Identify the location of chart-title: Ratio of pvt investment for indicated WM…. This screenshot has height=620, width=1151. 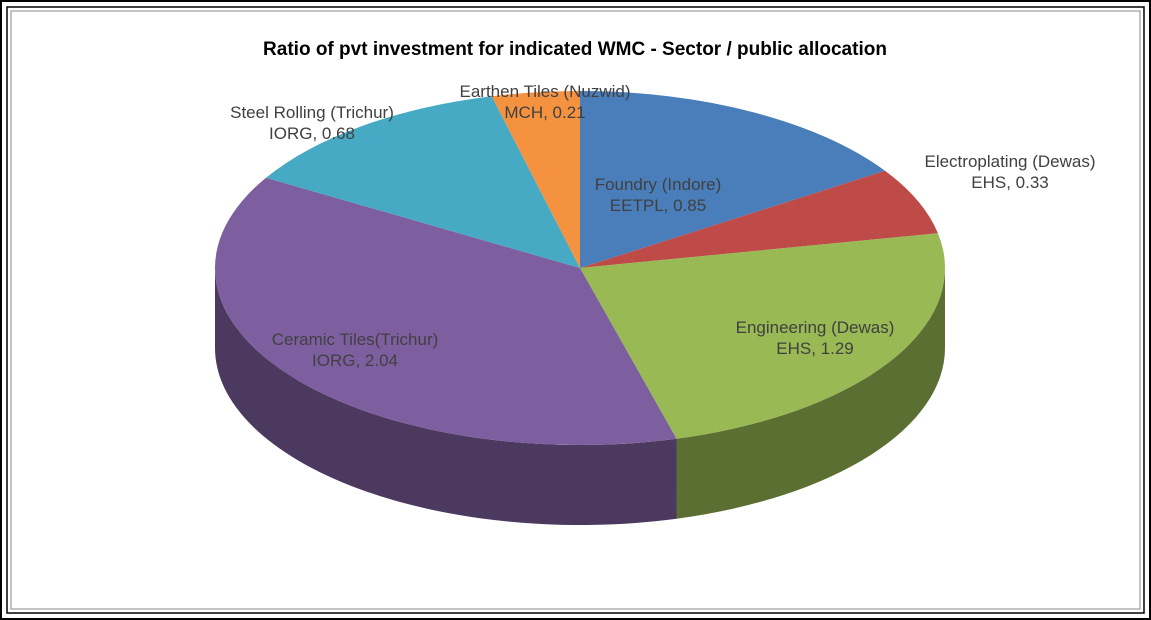
(575, 49).